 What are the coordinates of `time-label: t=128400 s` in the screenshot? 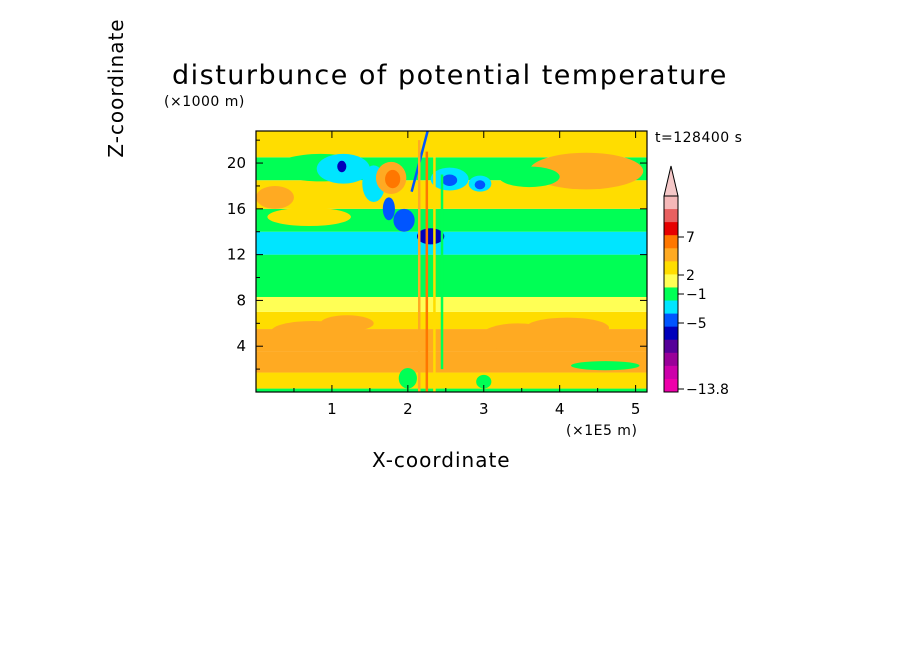 It's located at (699, 138).